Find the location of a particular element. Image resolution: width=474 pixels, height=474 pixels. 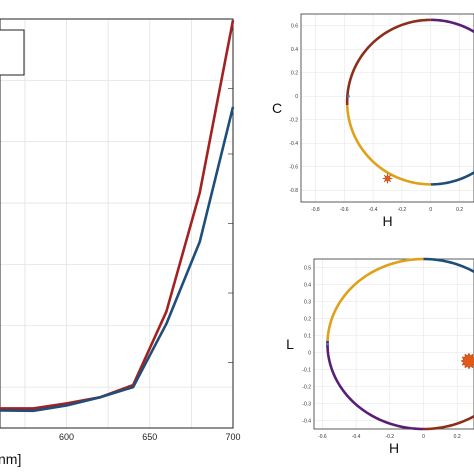

y-axis-label: L is located at coordinates (290, 344).